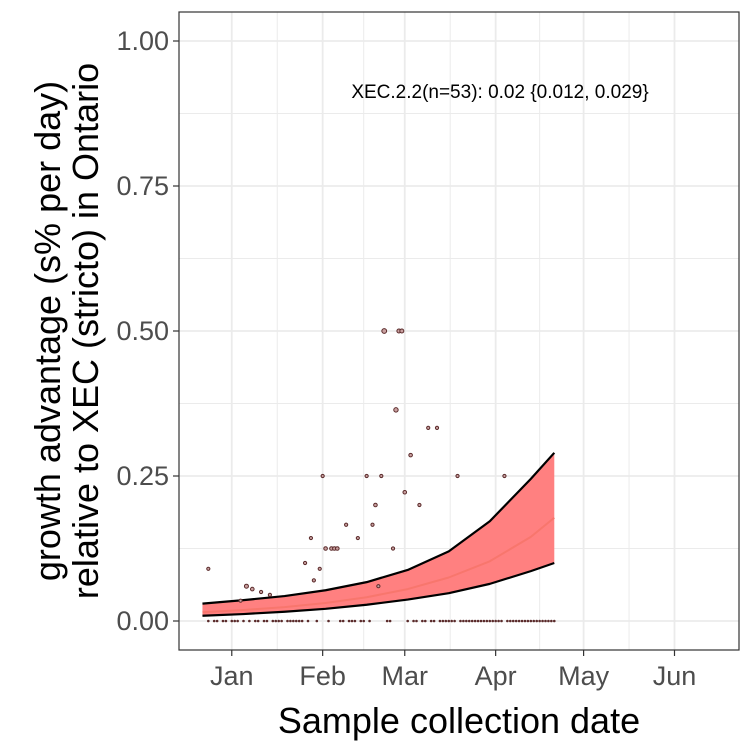  I want to click on fit-line, so click(378, 565).